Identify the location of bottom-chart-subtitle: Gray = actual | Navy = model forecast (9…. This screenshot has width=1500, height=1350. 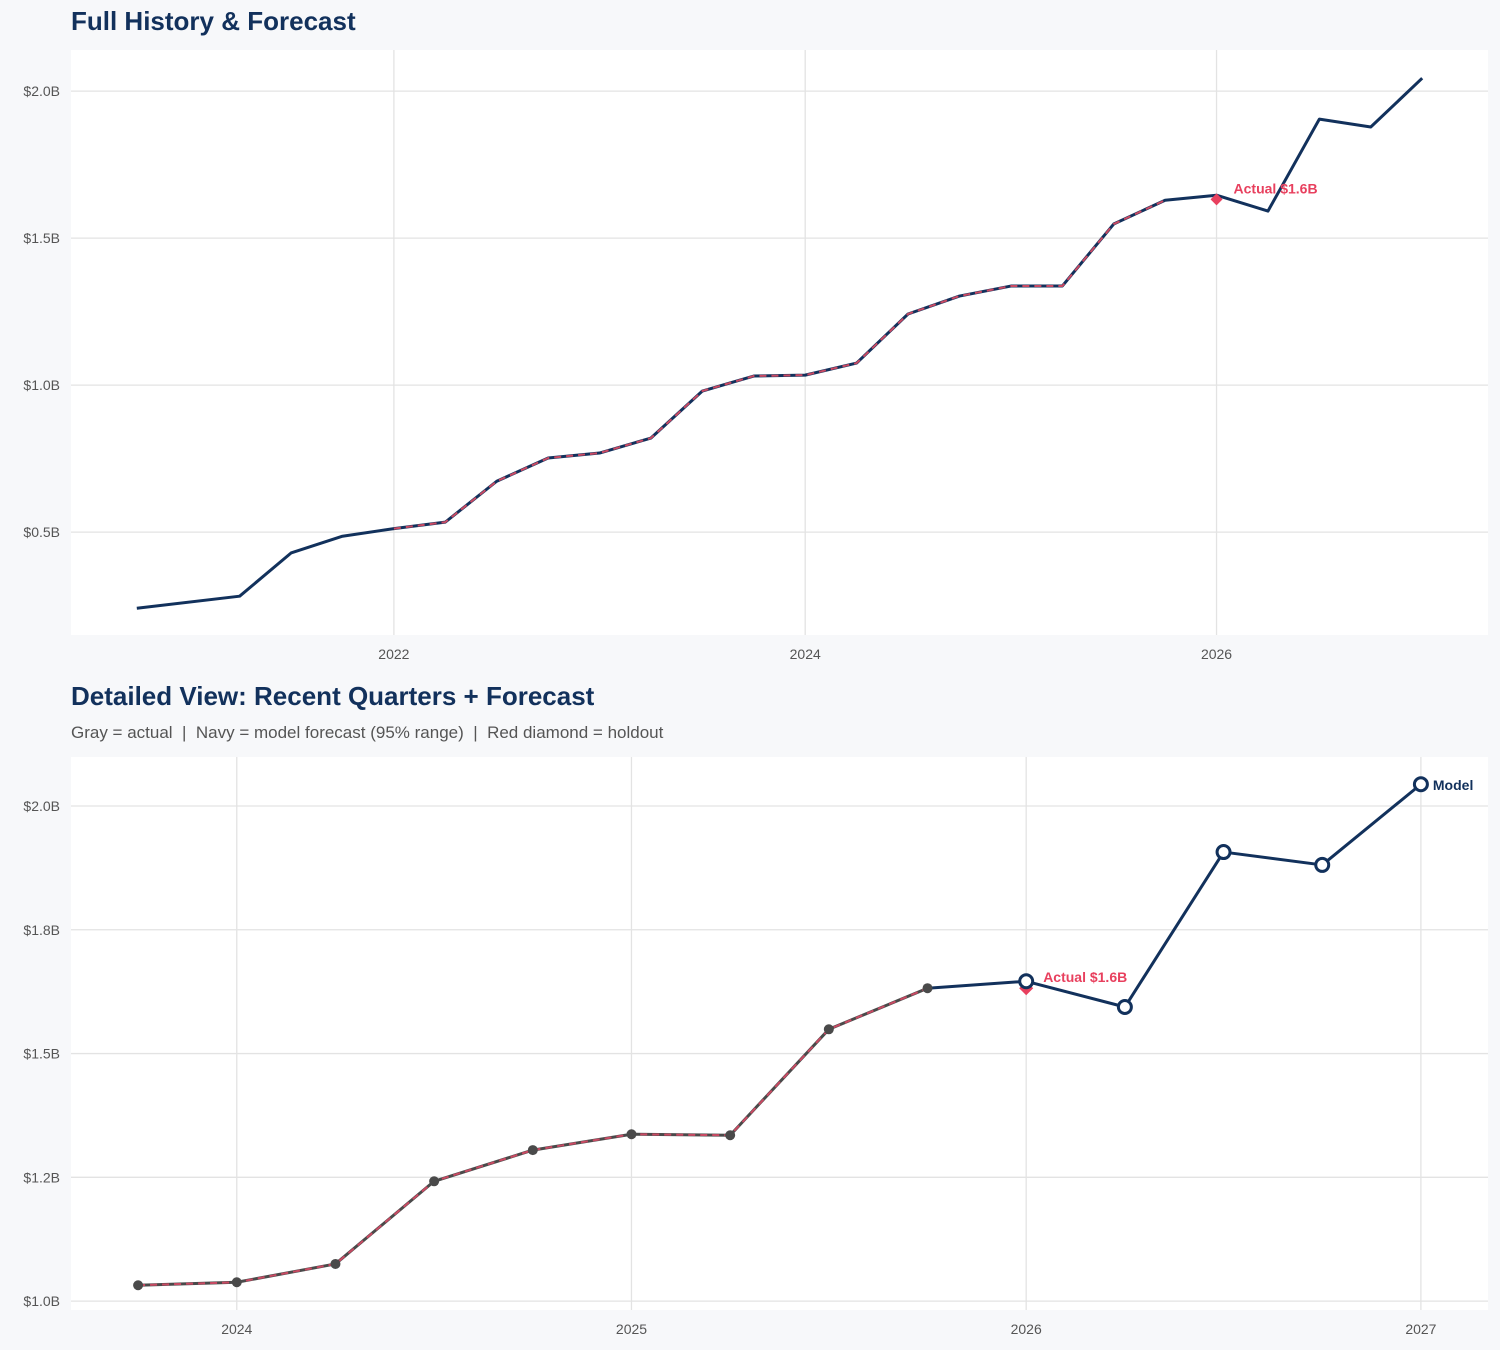
(367, 732).